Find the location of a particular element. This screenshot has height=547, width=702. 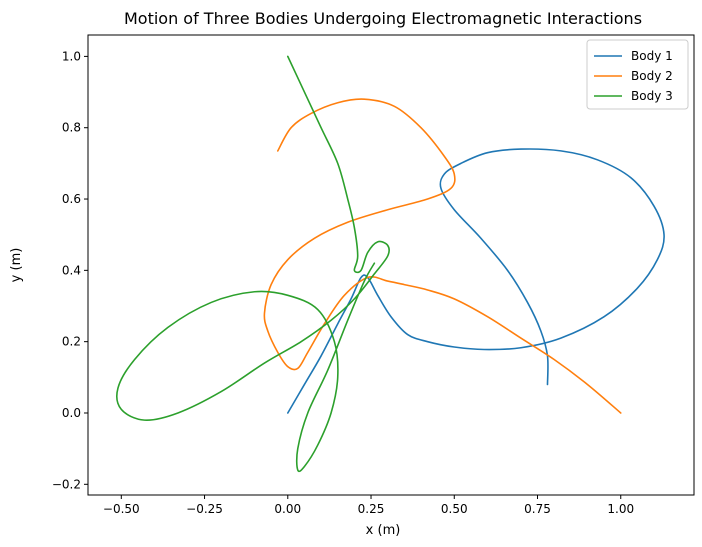

y-tick-label: 0.0 is located at coordinates (71, 413).